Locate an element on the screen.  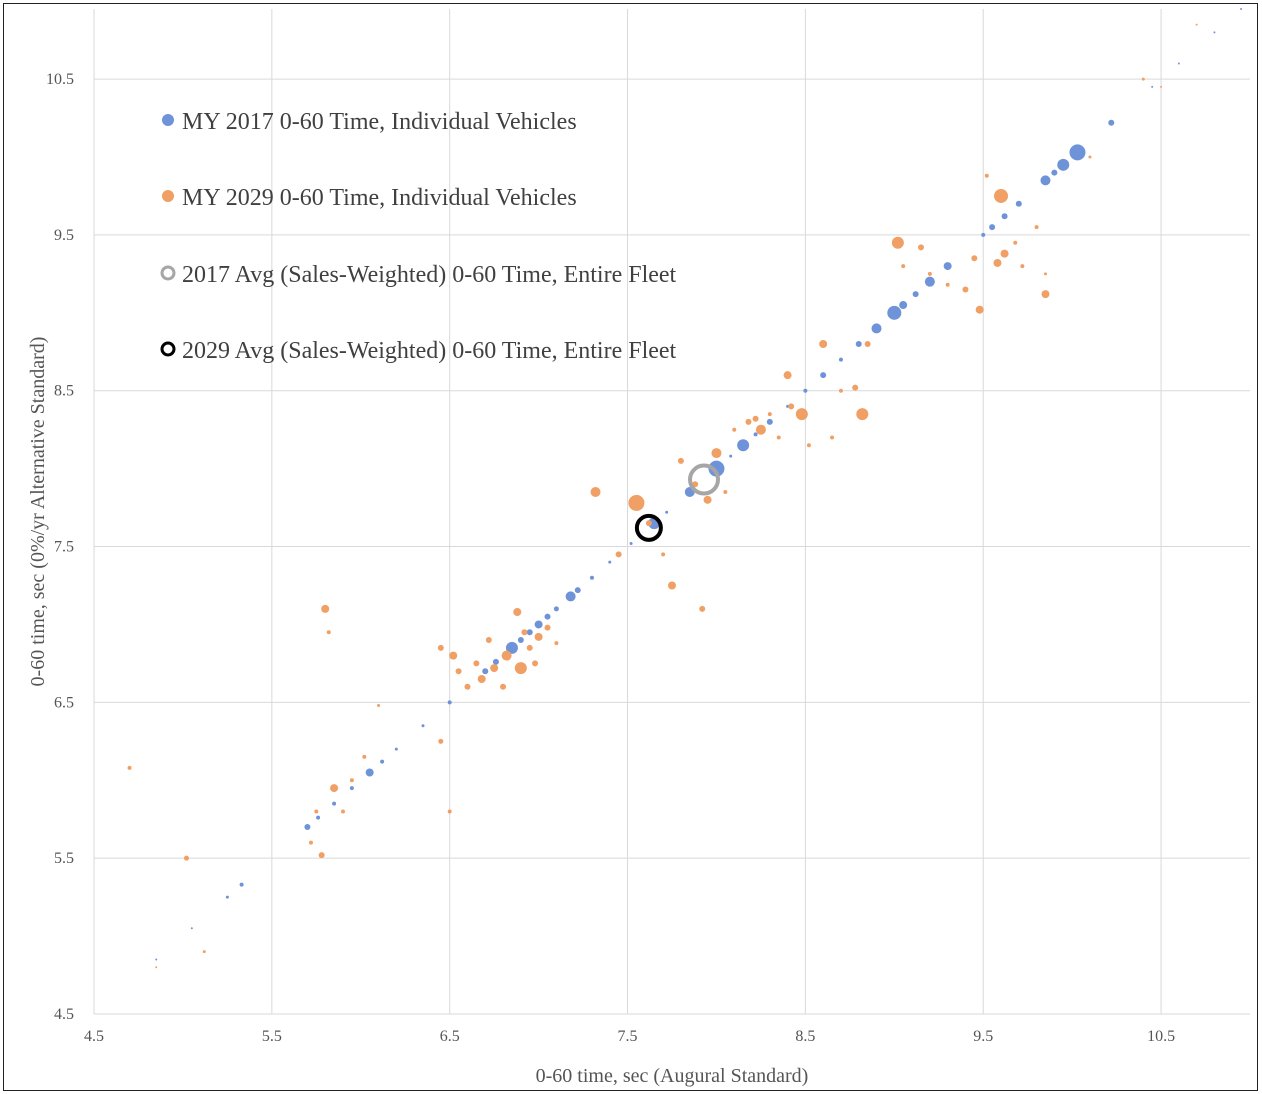
y-tick-label: 7.5 is located at coordinates (64, 547).